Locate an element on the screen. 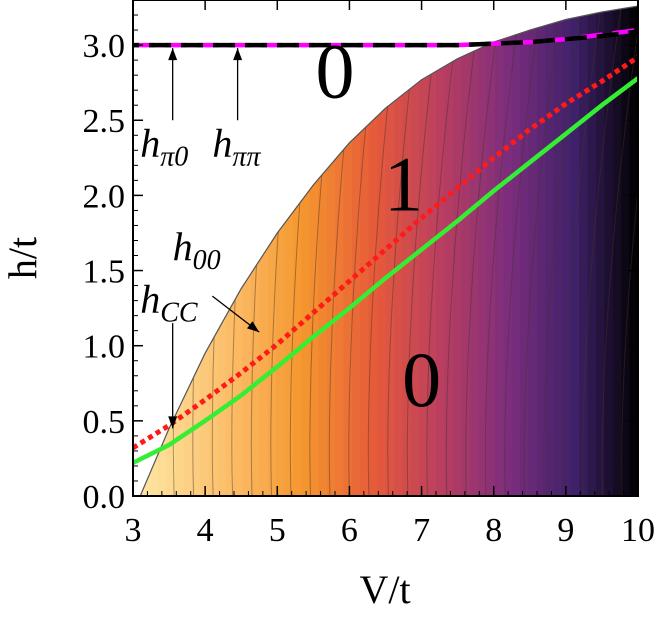 The height and width of the screenshot is (619, 664). y-tick-label: 3.0 is located at coordinates (104, 46).